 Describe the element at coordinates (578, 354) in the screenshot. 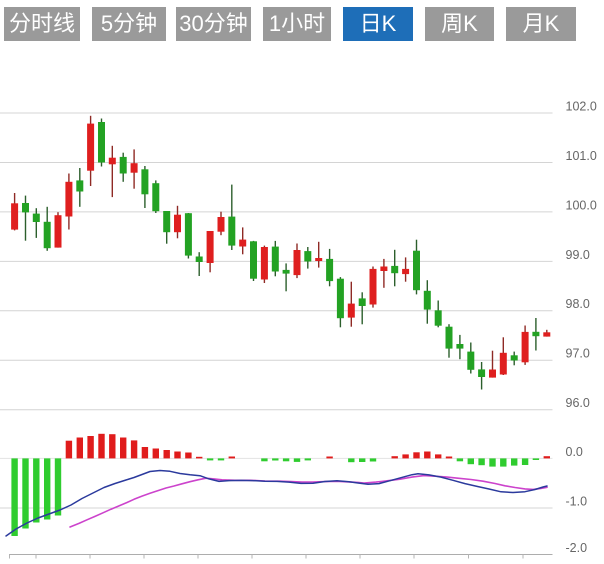

I see `svg-text: 97.0` at that location.